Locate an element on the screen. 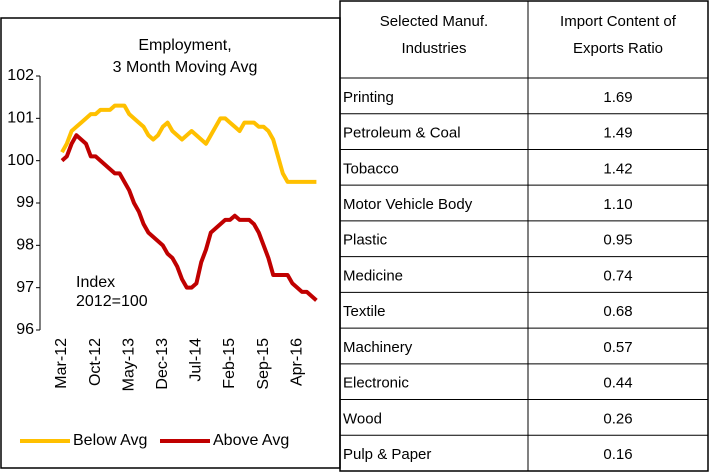 This screenshot has width=710, height=473. y-tick-label: 101 is located at coordinates (20, 118).